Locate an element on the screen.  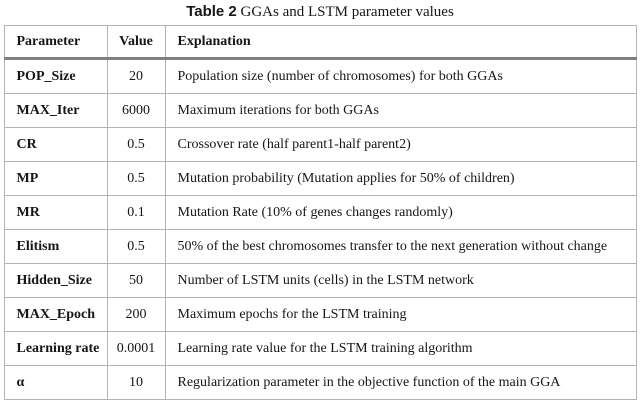
table-header-row: Parameter Value Explanation is located at coordinates (320, 42).